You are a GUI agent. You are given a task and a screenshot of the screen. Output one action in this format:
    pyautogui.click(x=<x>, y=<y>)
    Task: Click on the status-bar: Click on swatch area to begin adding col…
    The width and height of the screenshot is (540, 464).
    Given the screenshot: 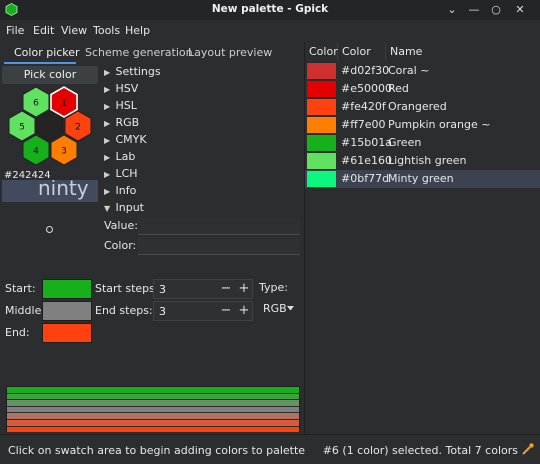 What is the action you would take?
    pyautogui.click(x=270, y=449)
    